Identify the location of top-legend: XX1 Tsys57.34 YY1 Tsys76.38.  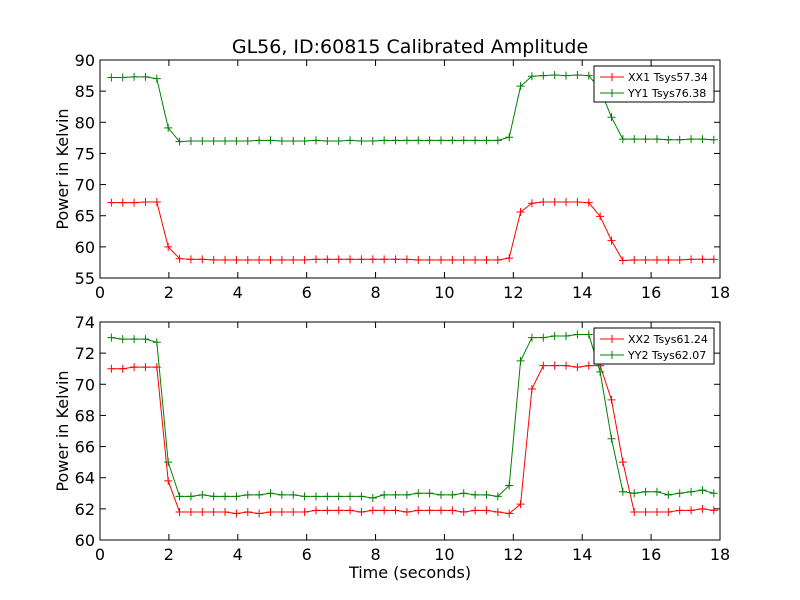
(654, 84).